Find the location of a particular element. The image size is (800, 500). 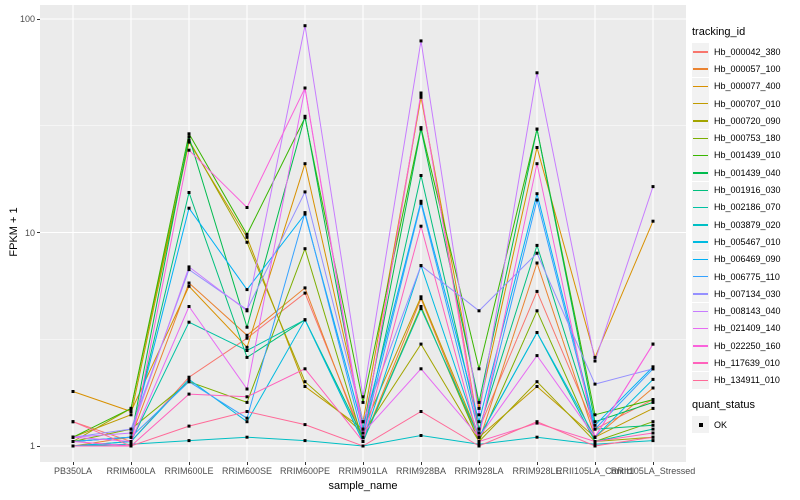

legend-item: Hb_008143_040 is located at coordinates (736, 311).